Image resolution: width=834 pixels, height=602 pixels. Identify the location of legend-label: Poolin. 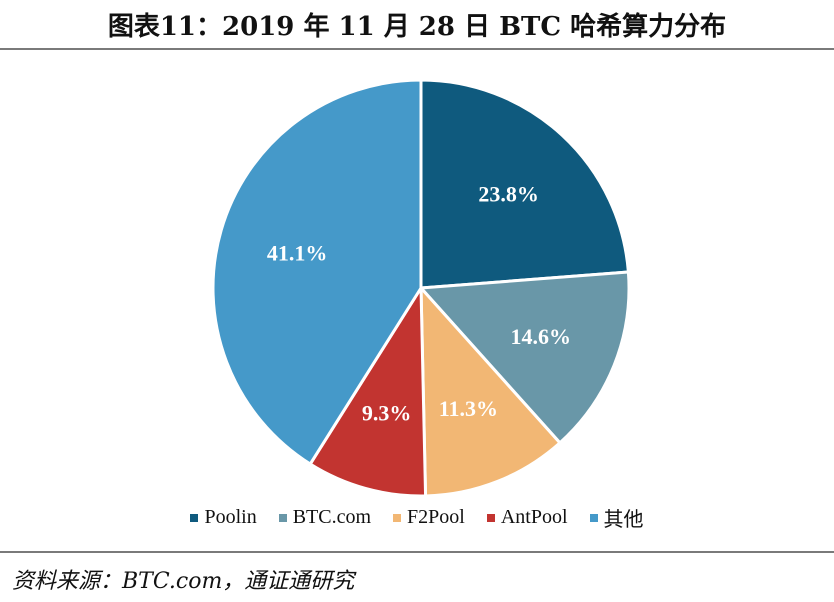
(230, 517).